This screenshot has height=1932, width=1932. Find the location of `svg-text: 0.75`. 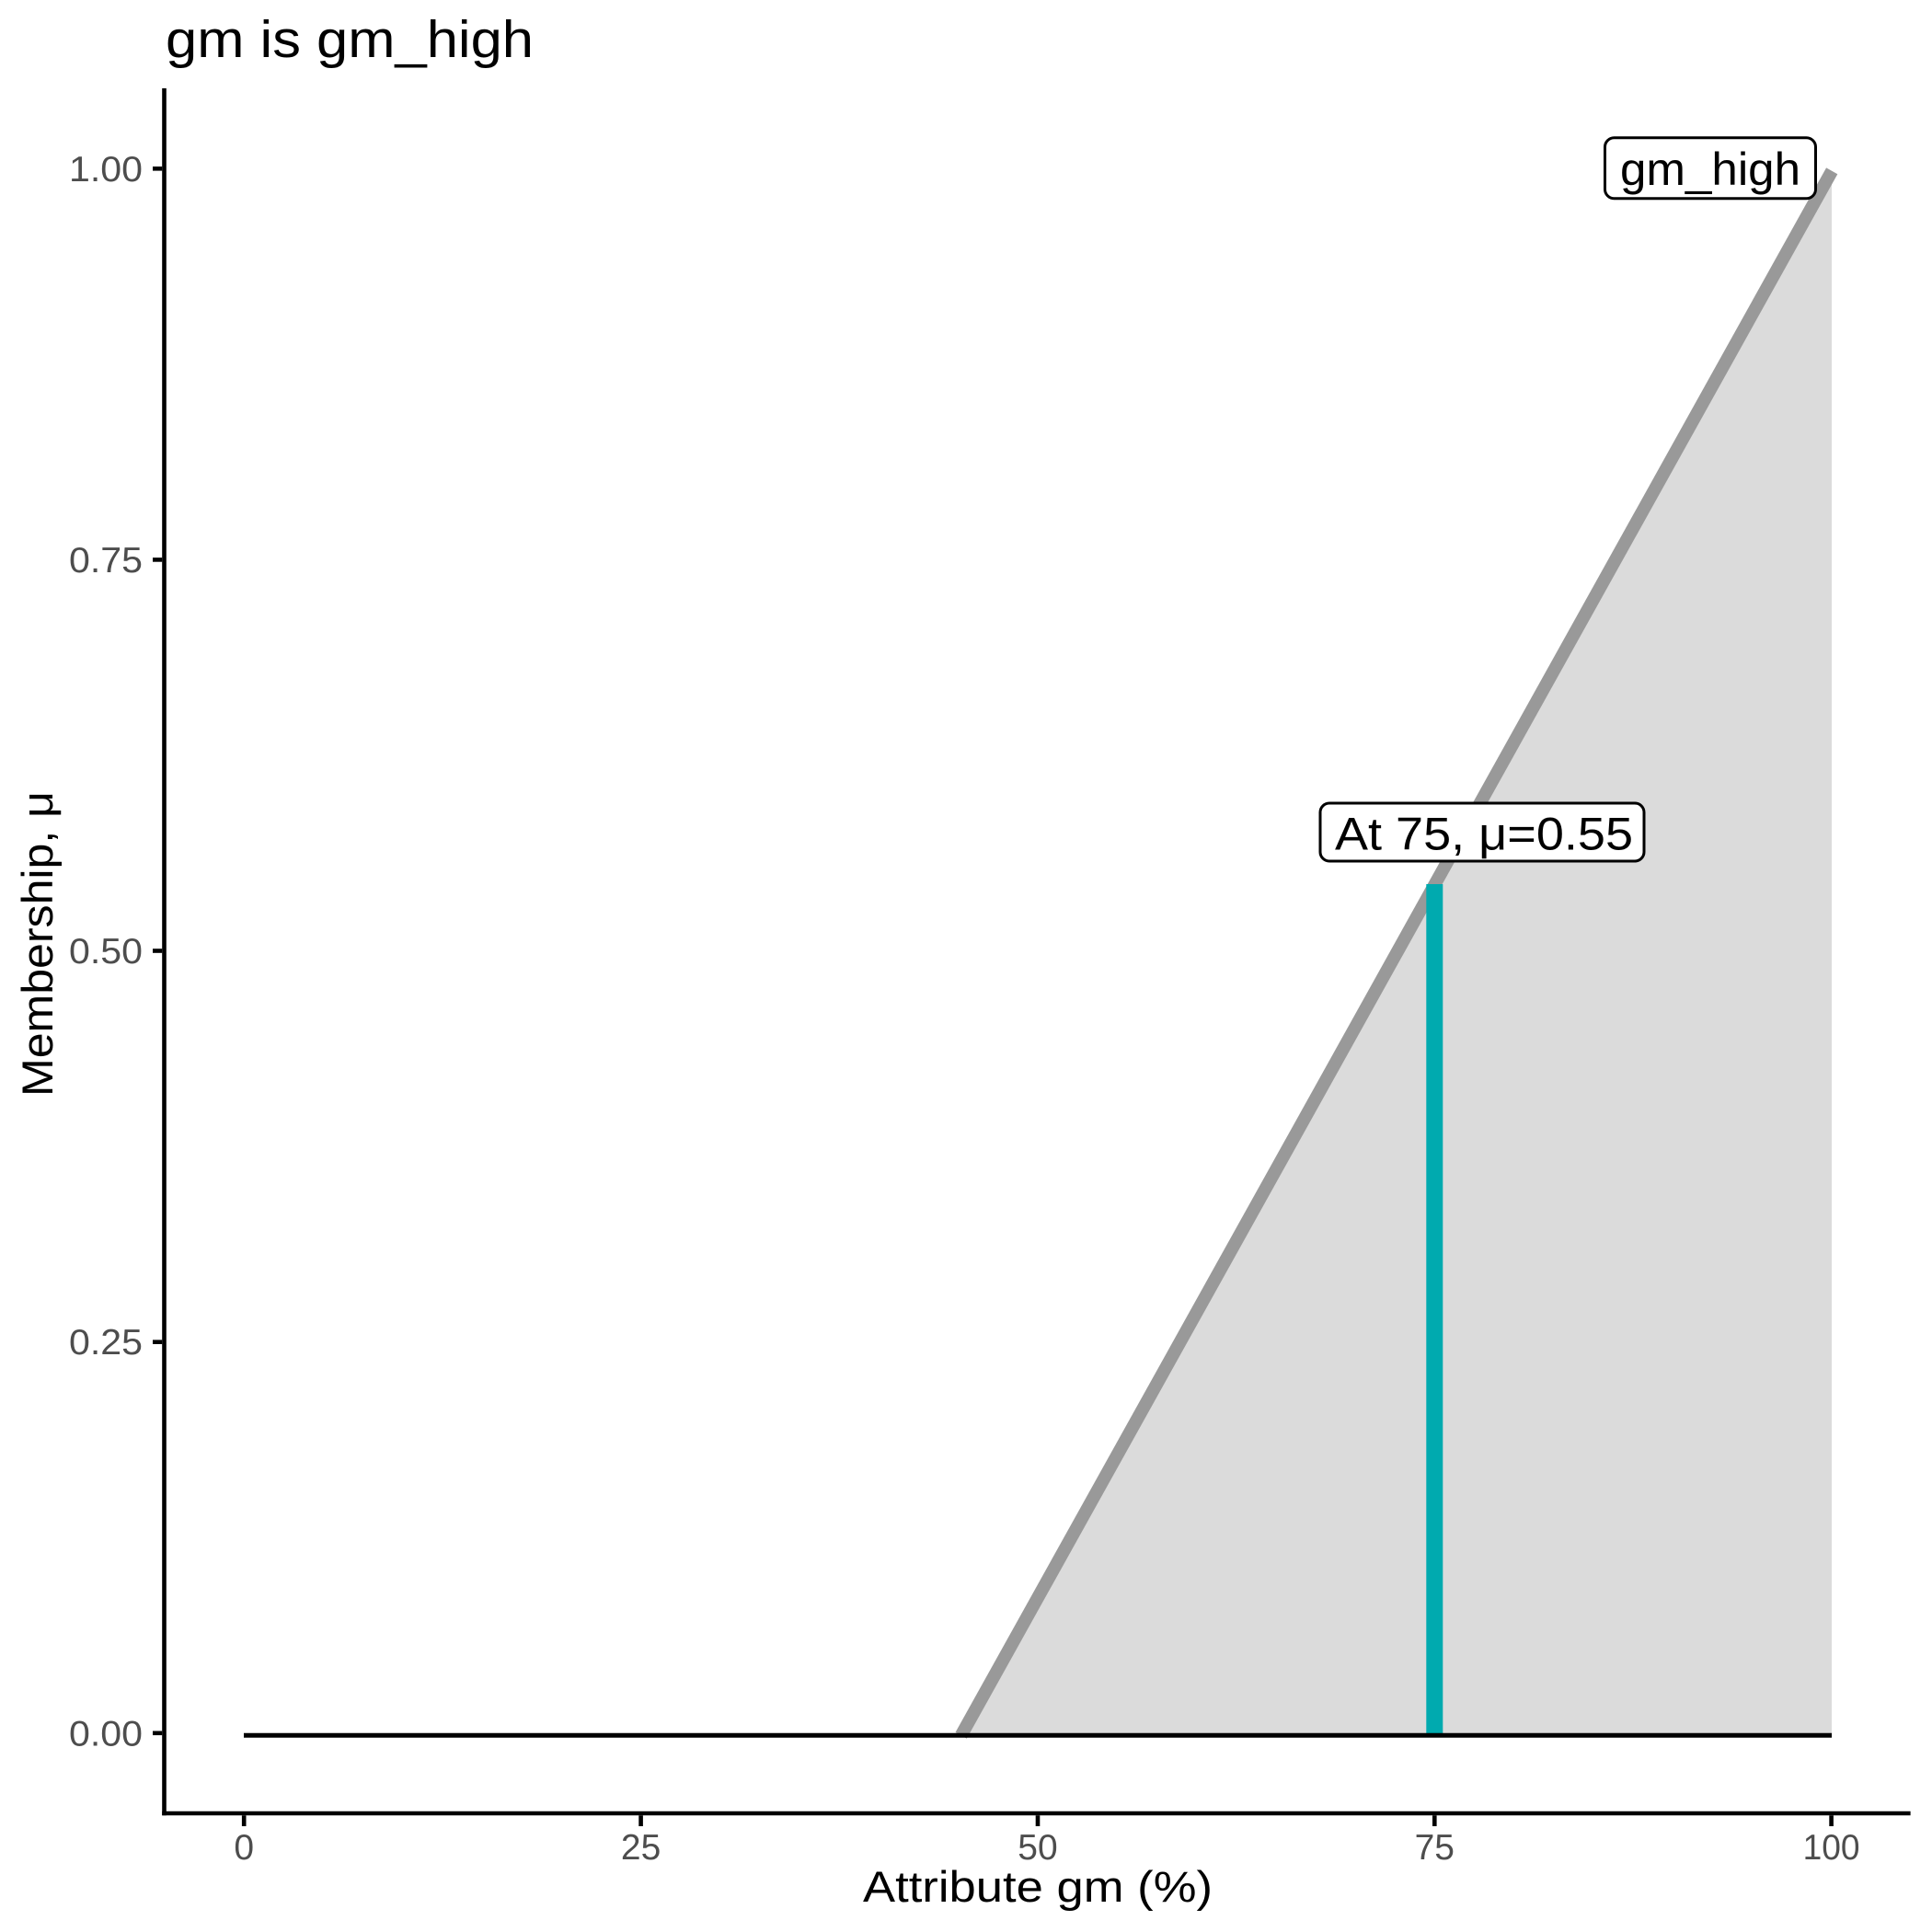

svg-text: 0.75 is located at coordinates (106, 561).